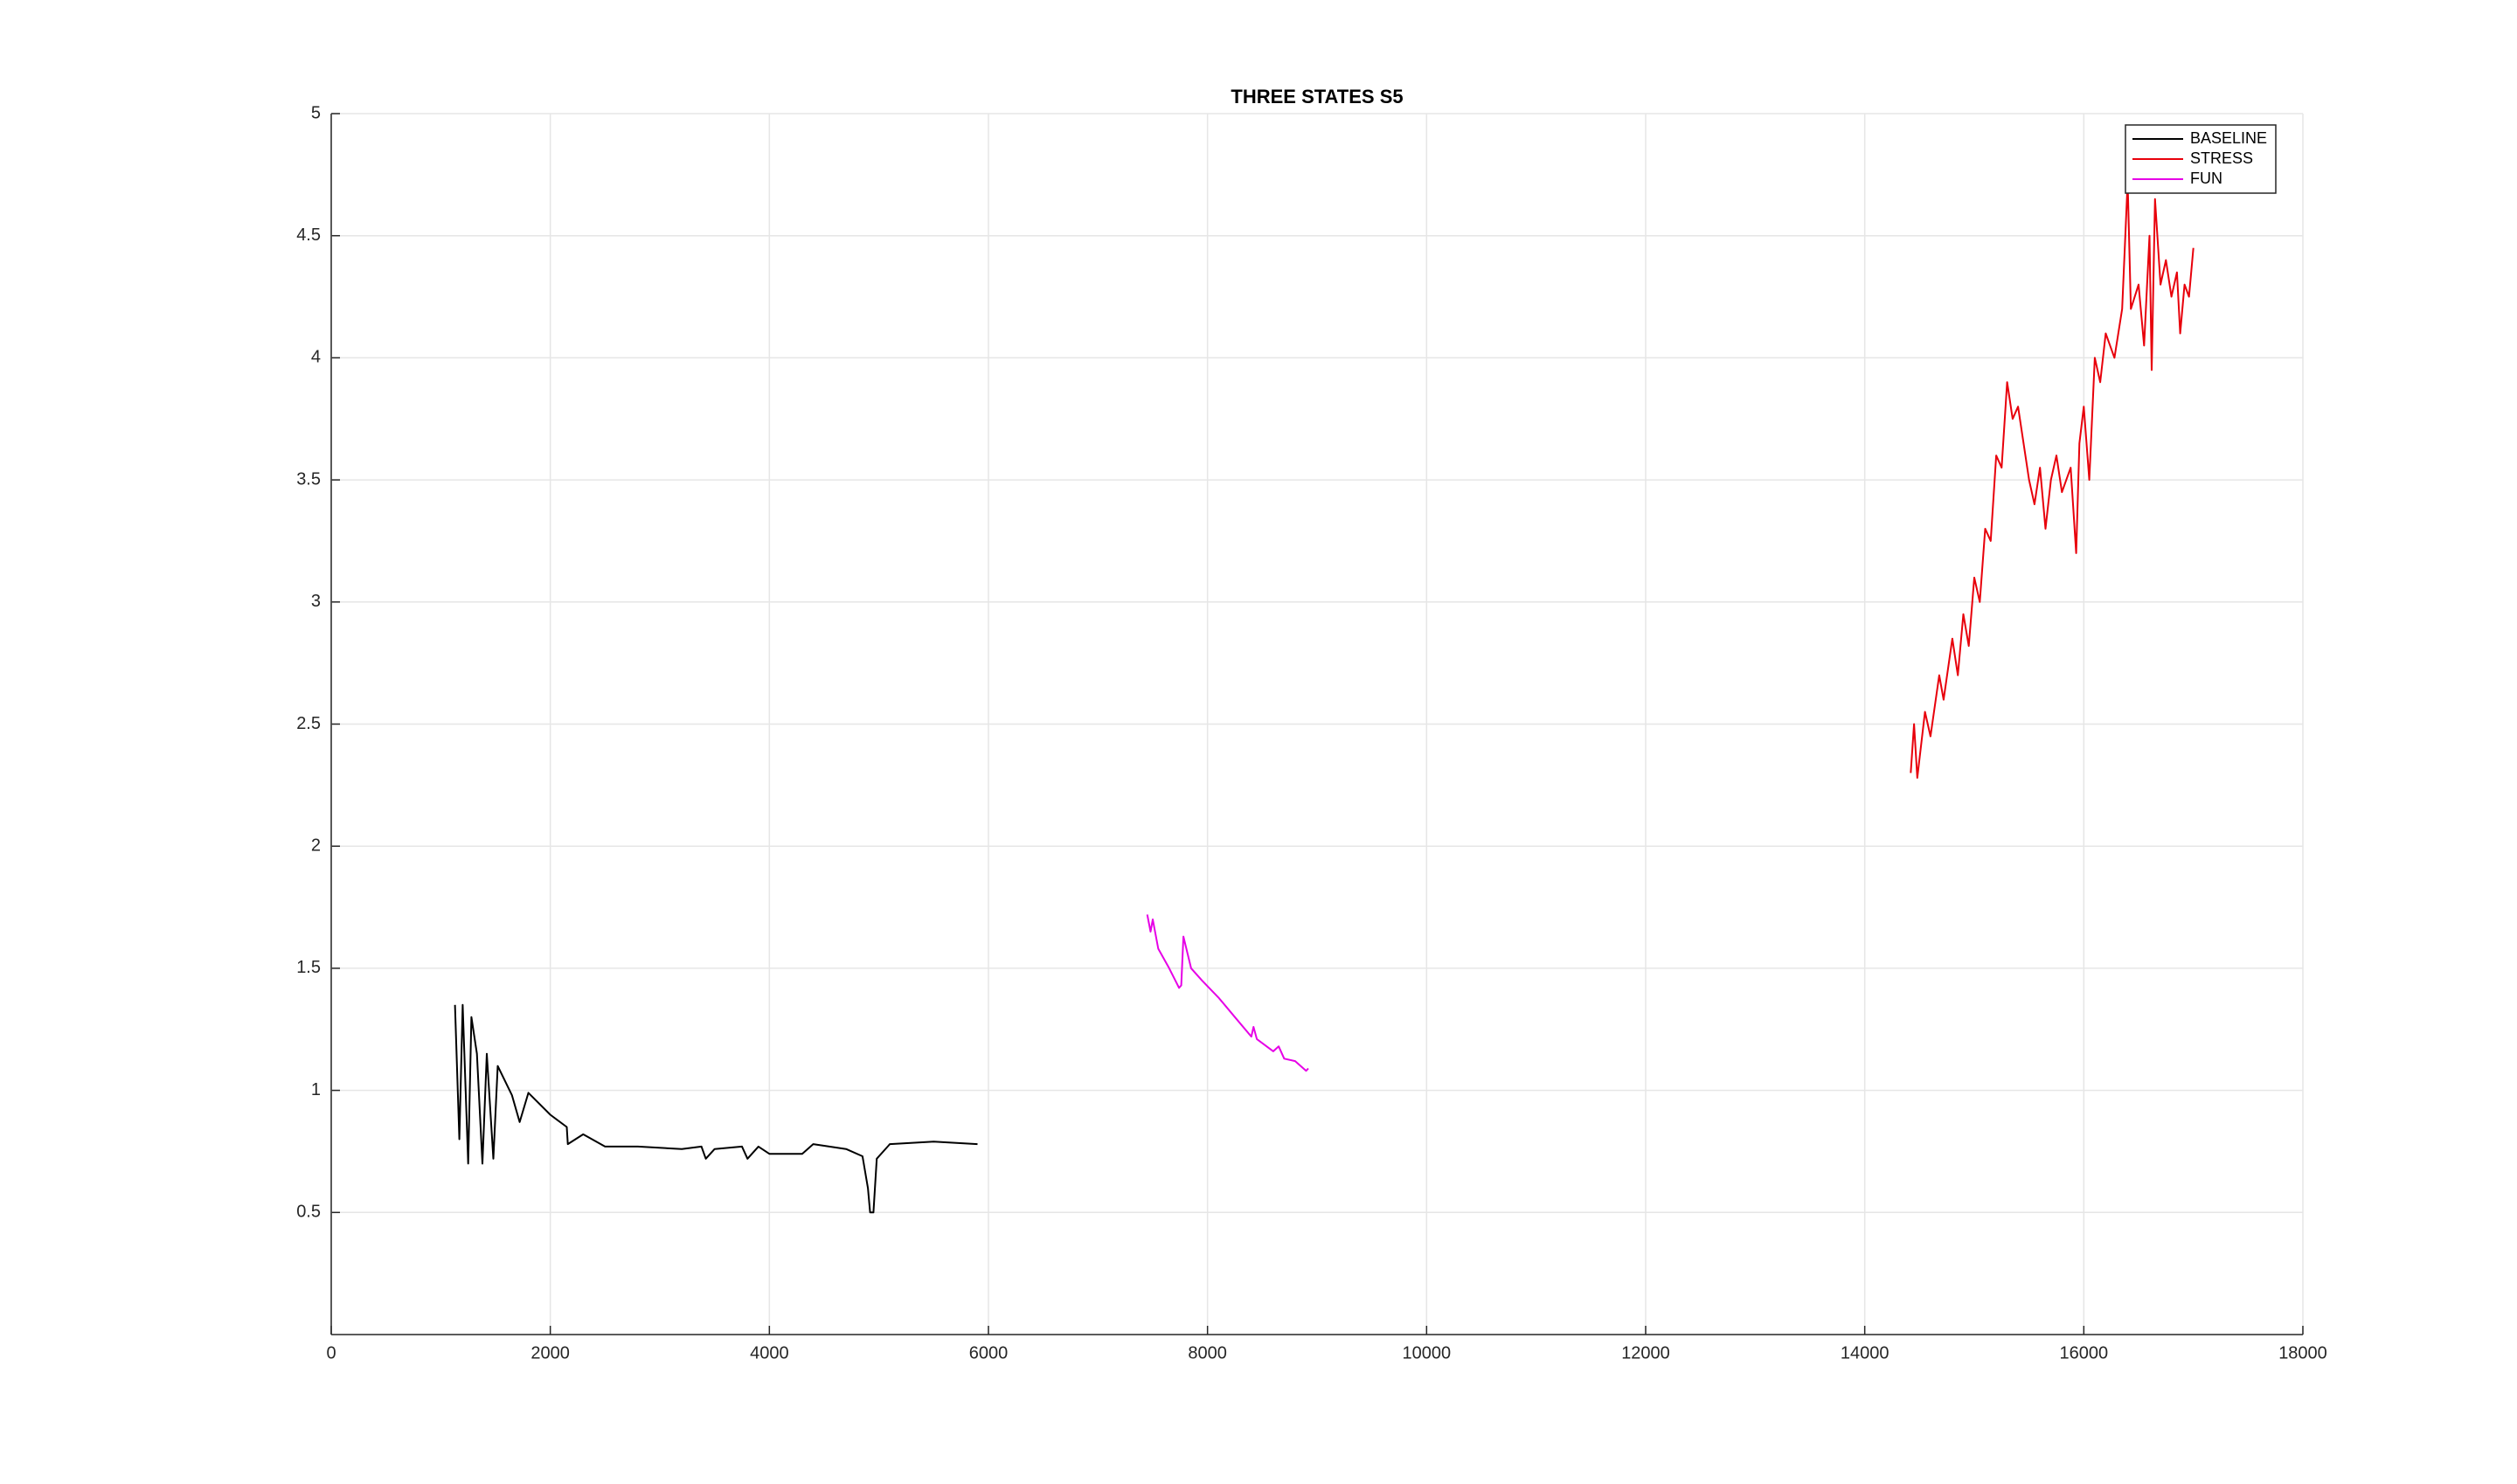  I want to click on y-tick-label: 2, so click(316, 845).